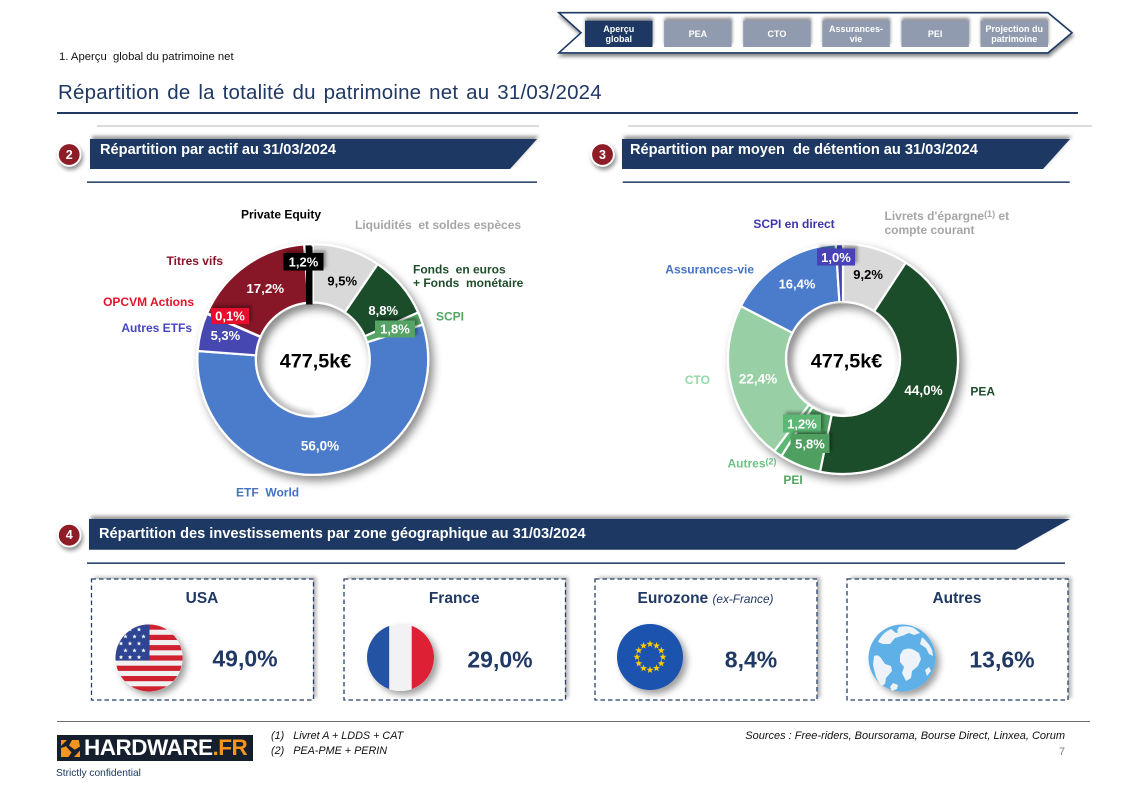 This screenshot has height=794, width=1123. Describe the element at coordinates (709, 270) in the screenshot. I see `svg-text: Assurances-vie` at that location.